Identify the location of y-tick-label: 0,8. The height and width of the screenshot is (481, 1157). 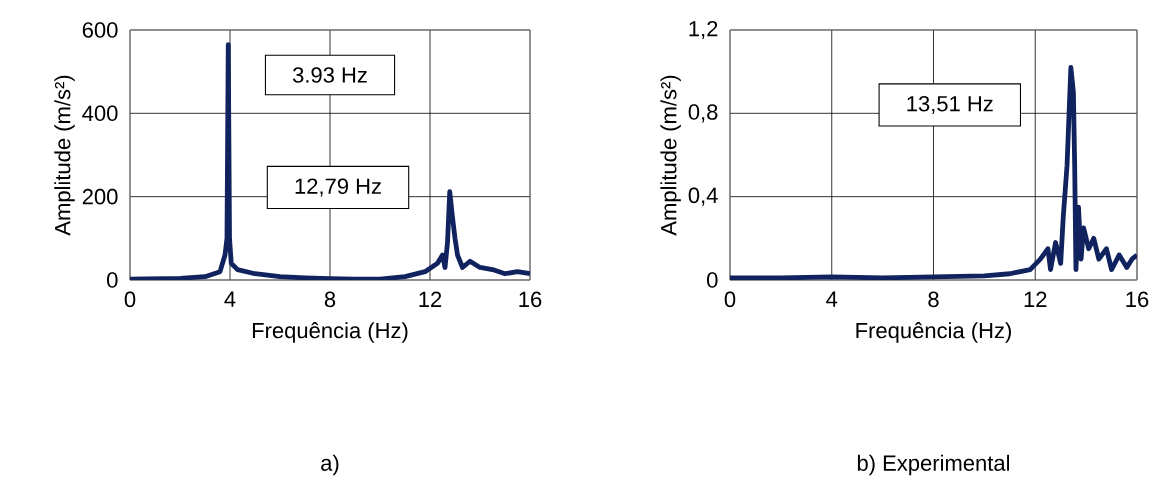
(703, 113).